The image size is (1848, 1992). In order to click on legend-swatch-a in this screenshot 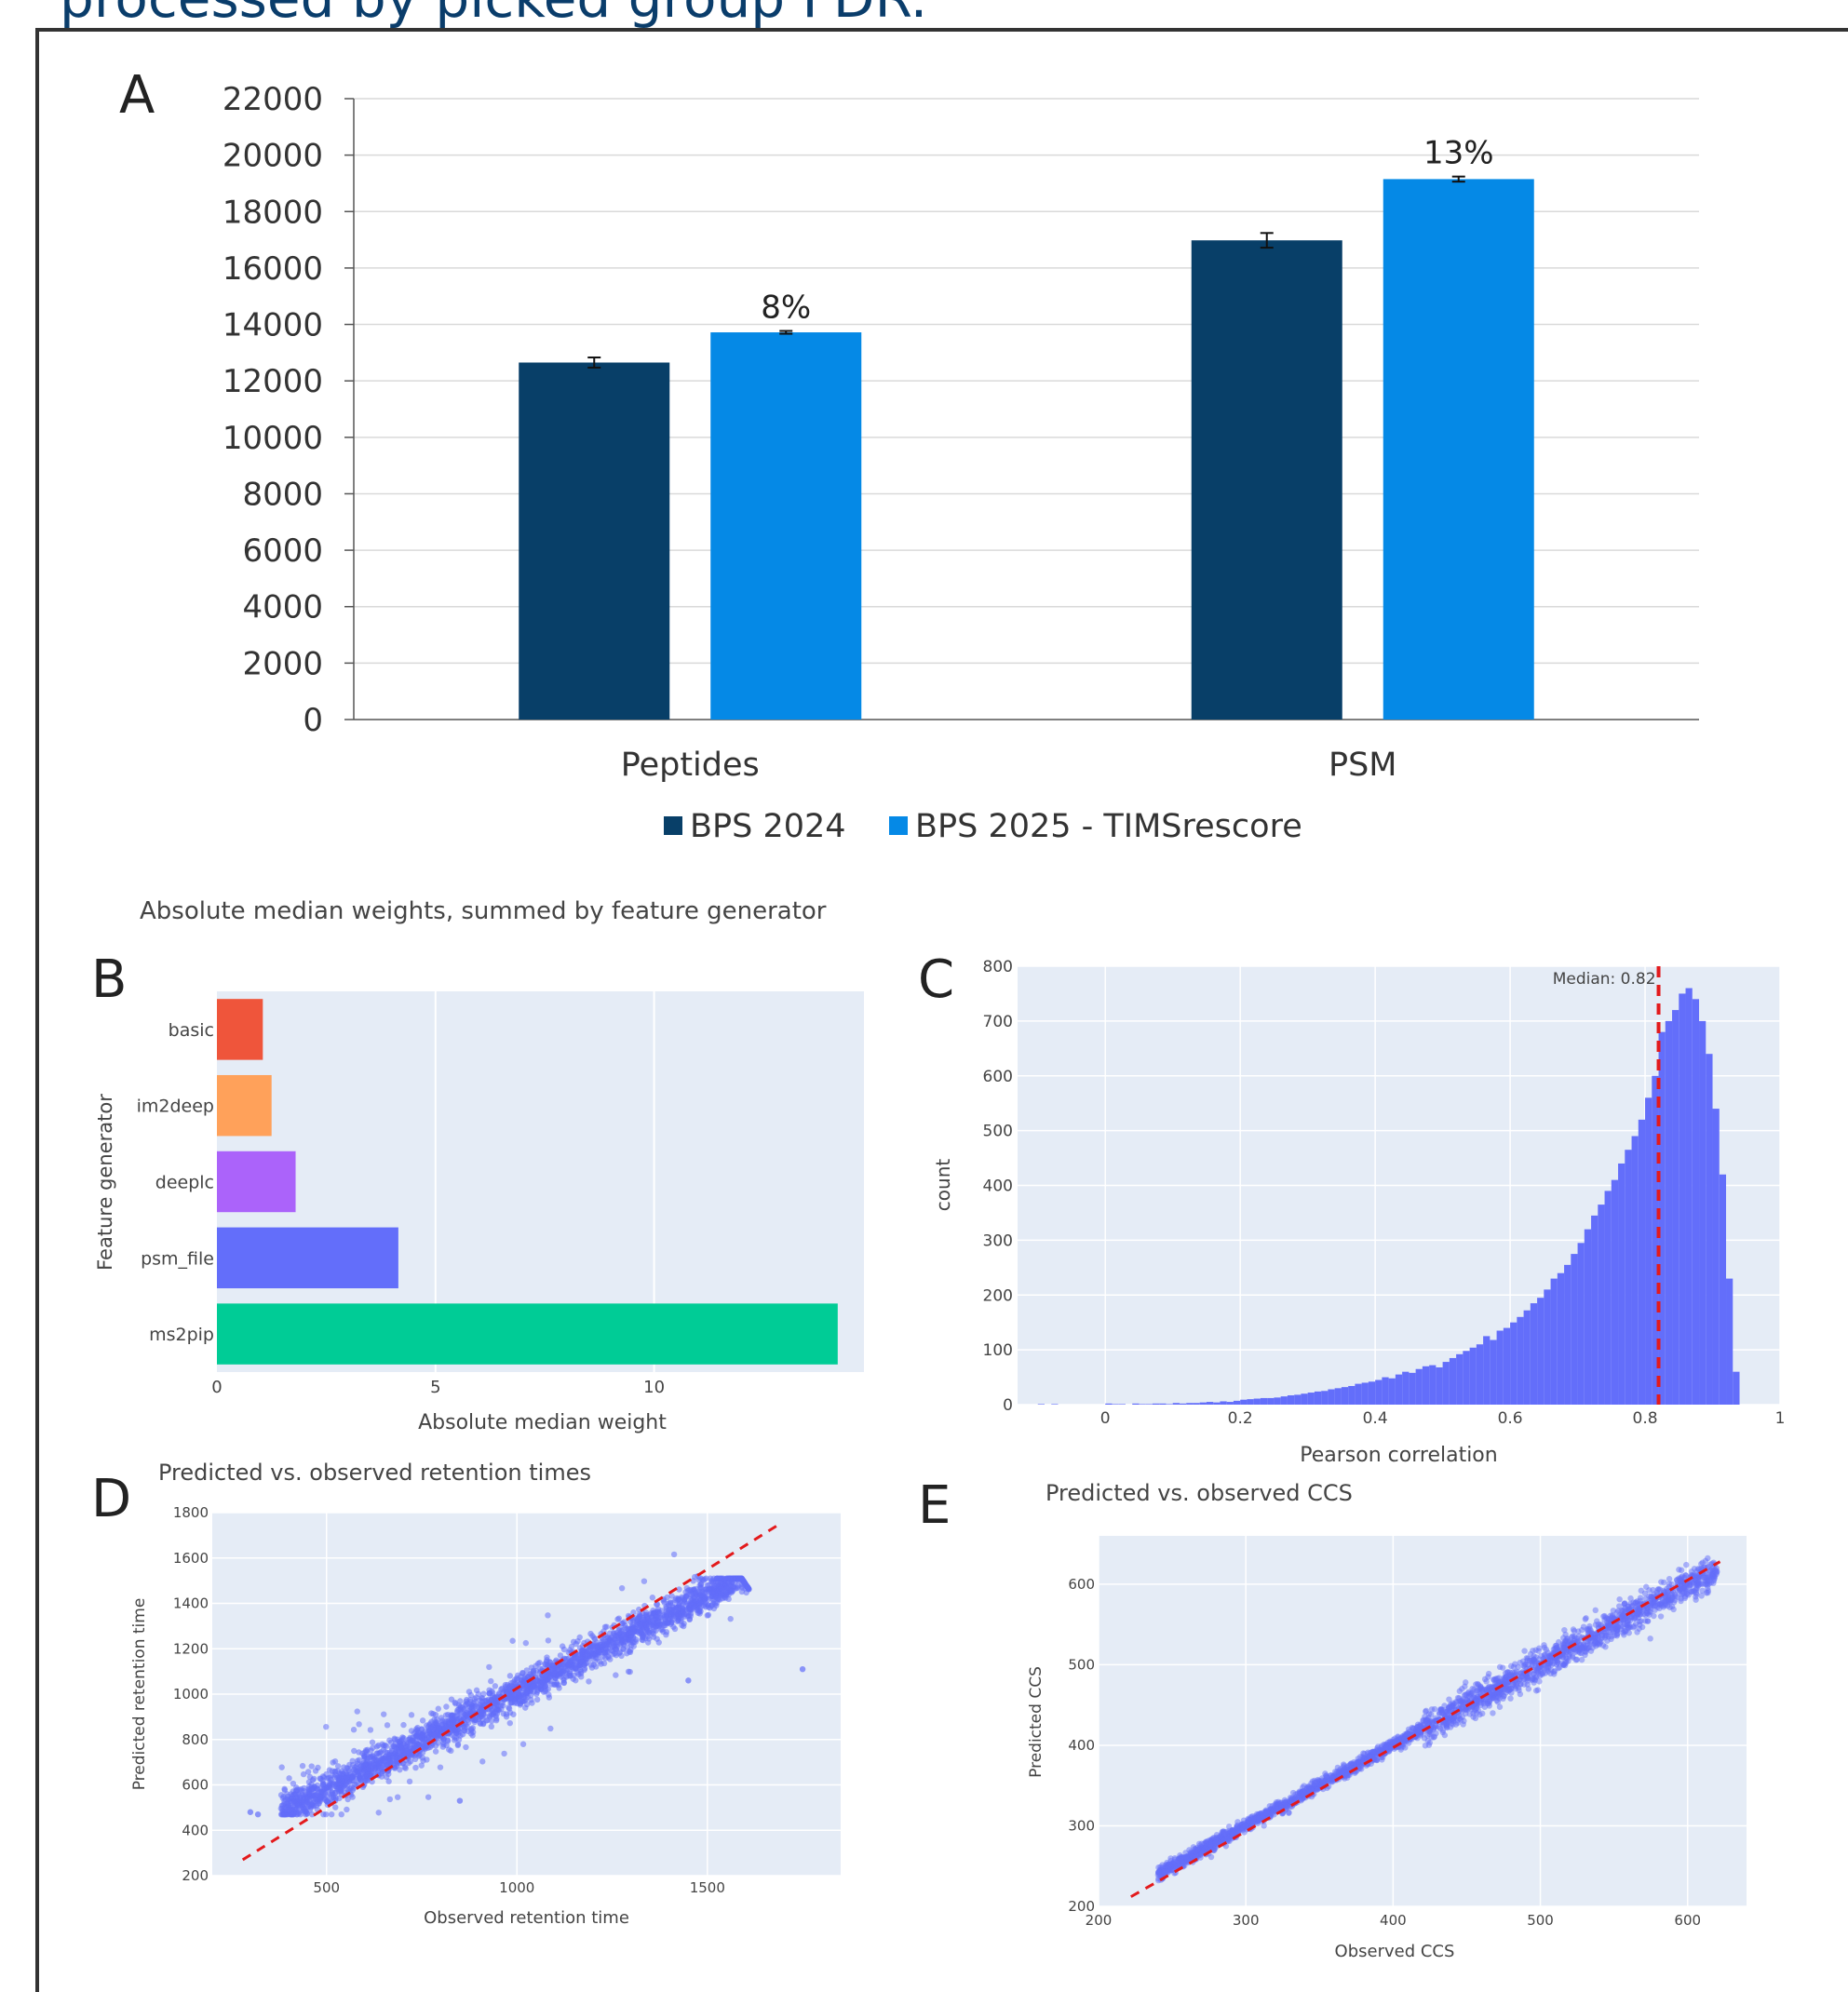, I will do `click(898, 825)`.